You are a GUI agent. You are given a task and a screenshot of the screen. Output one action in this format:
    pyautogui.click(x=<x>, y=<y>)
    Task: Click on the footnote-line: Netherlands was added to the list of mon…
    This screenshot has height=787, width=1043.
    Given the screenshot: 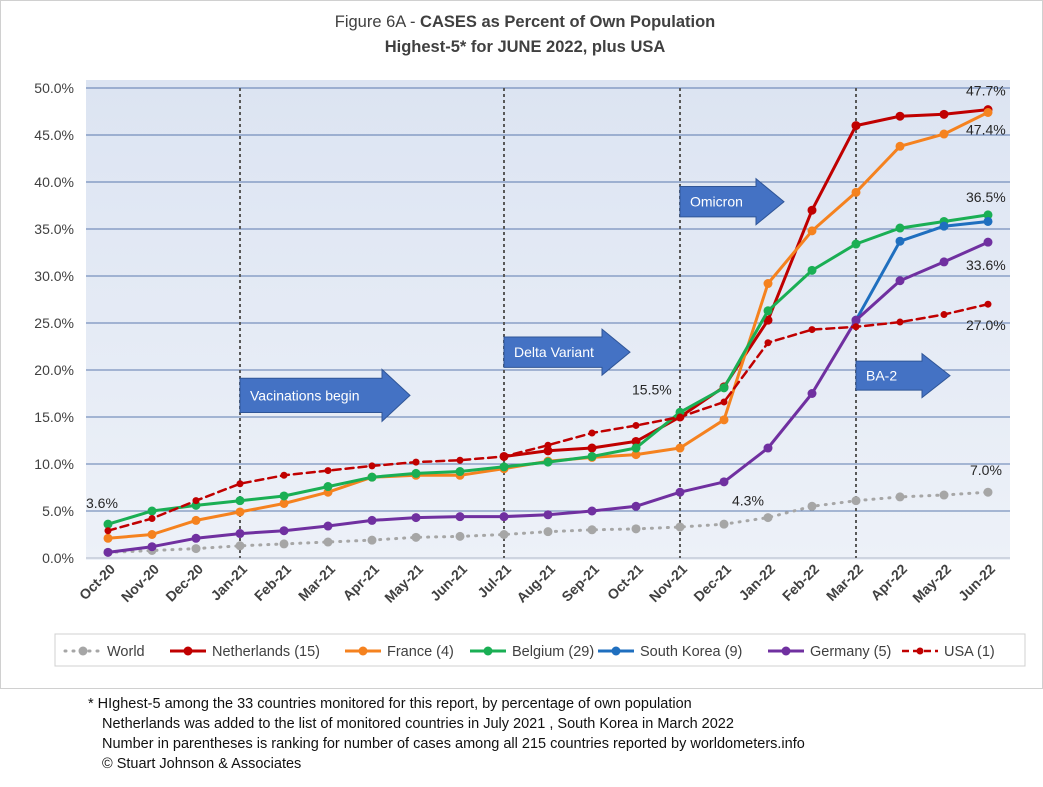 What is the action you would take?
    pyautogui.click(x=418, y=724)
    